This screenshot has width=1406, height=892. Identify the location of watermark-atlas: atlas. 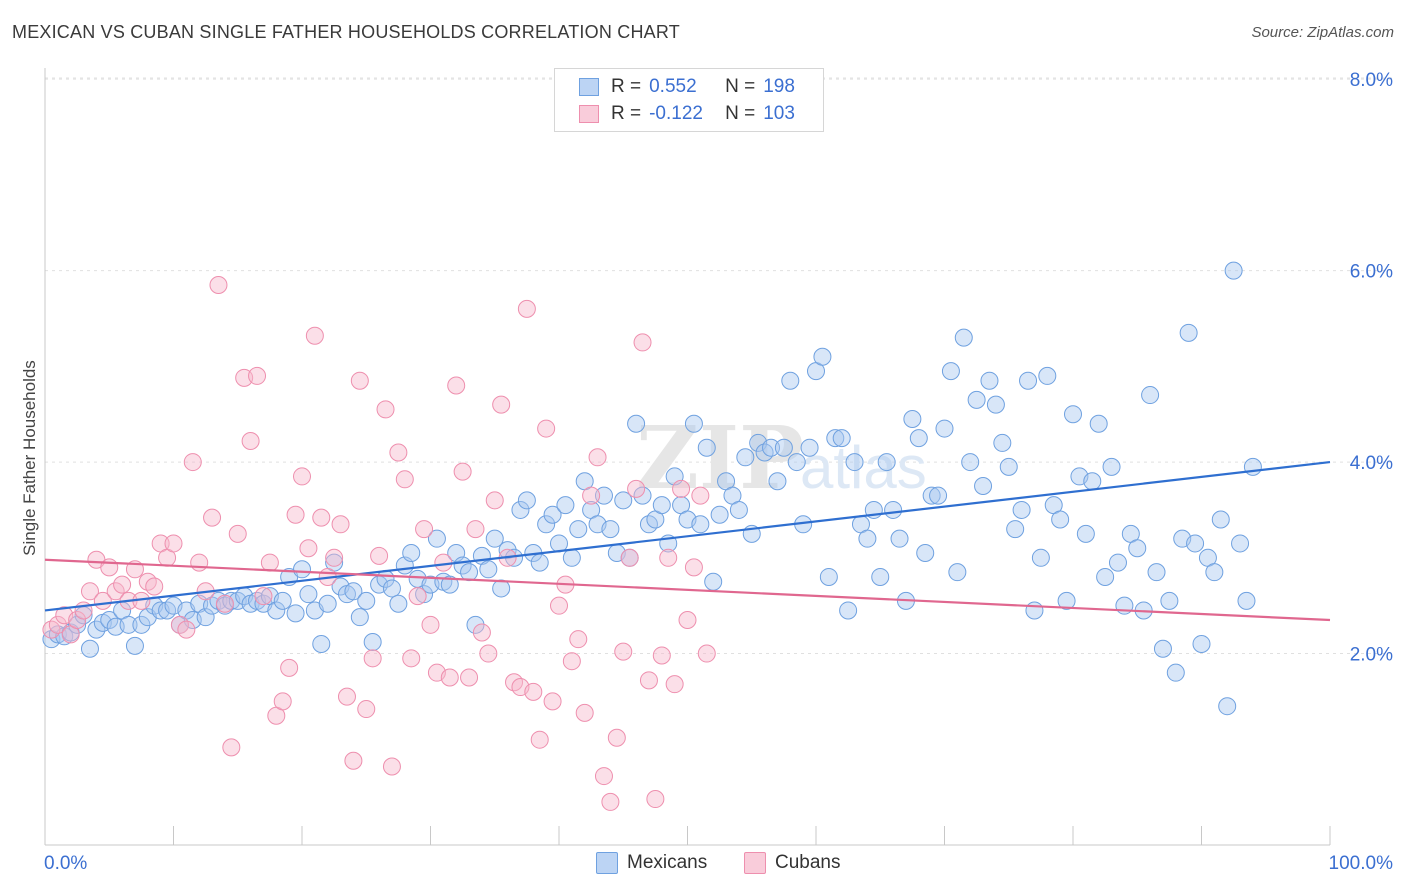
(863, 467).